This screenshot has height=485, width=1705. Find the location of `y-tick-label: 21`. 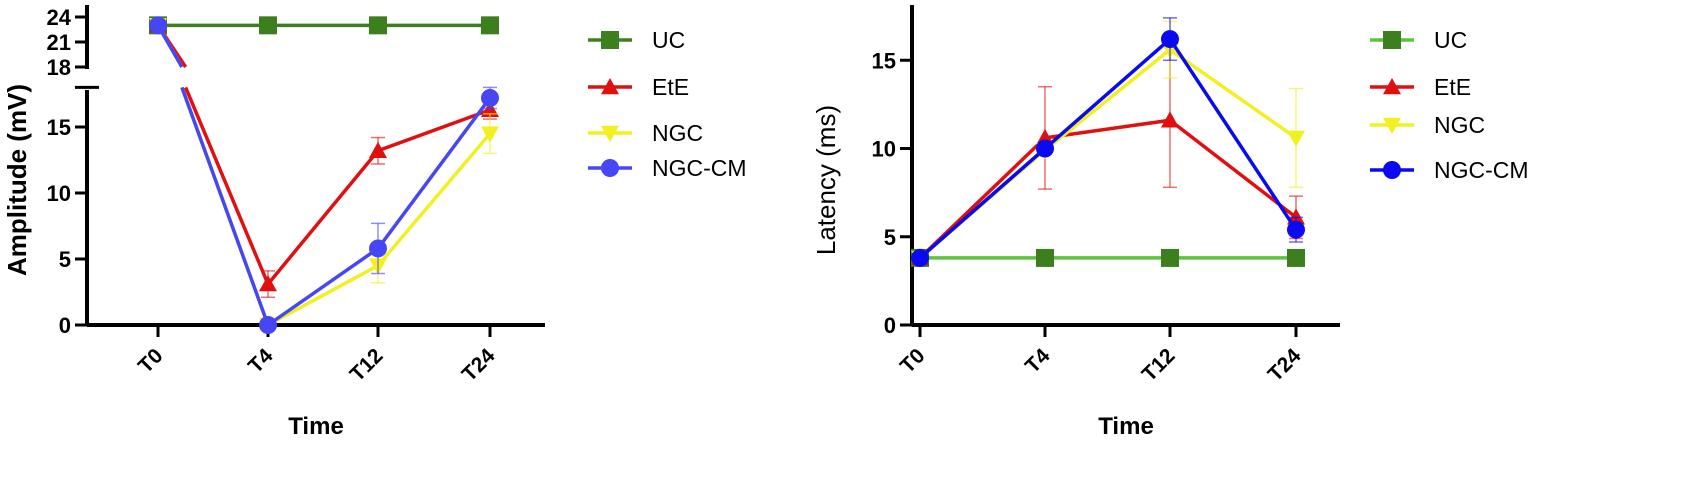

y-tick-label: 21 is located at coordinates (59, 42).